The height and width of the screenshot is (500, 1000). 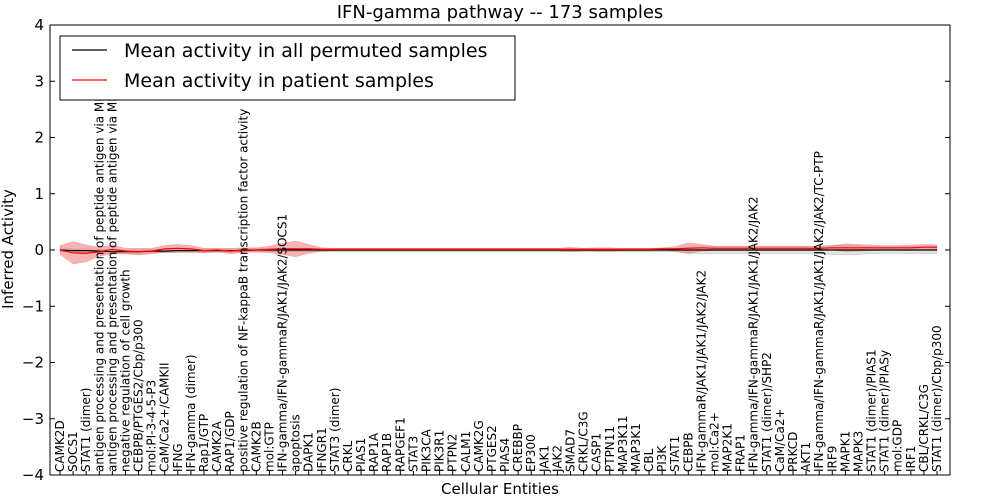 What do you see at coordinates (269, 447) in the screenshot?
I see `x-category-label: mol:GTP` at bounding box center [269, 447].